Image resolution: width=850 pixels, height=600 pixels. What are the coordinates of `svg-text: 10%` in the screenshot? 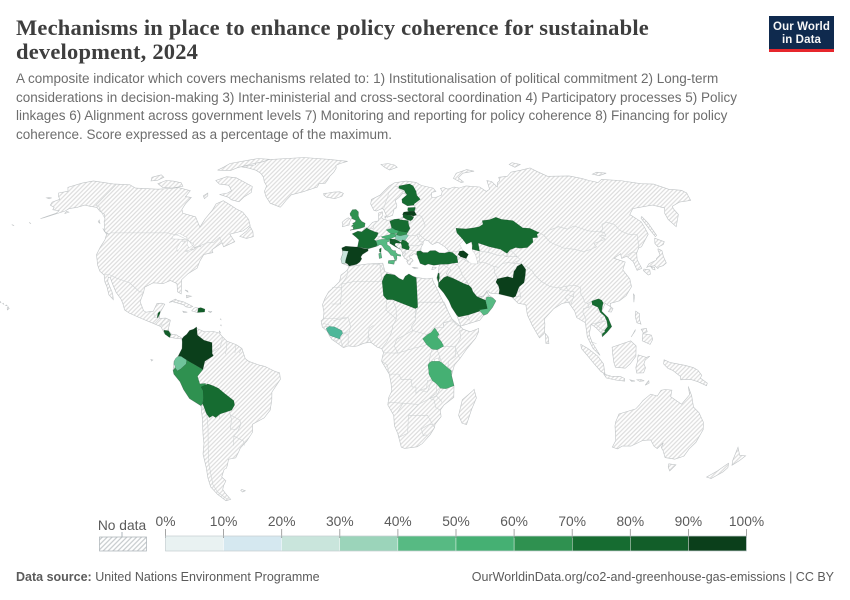 It's located at (224, 521).